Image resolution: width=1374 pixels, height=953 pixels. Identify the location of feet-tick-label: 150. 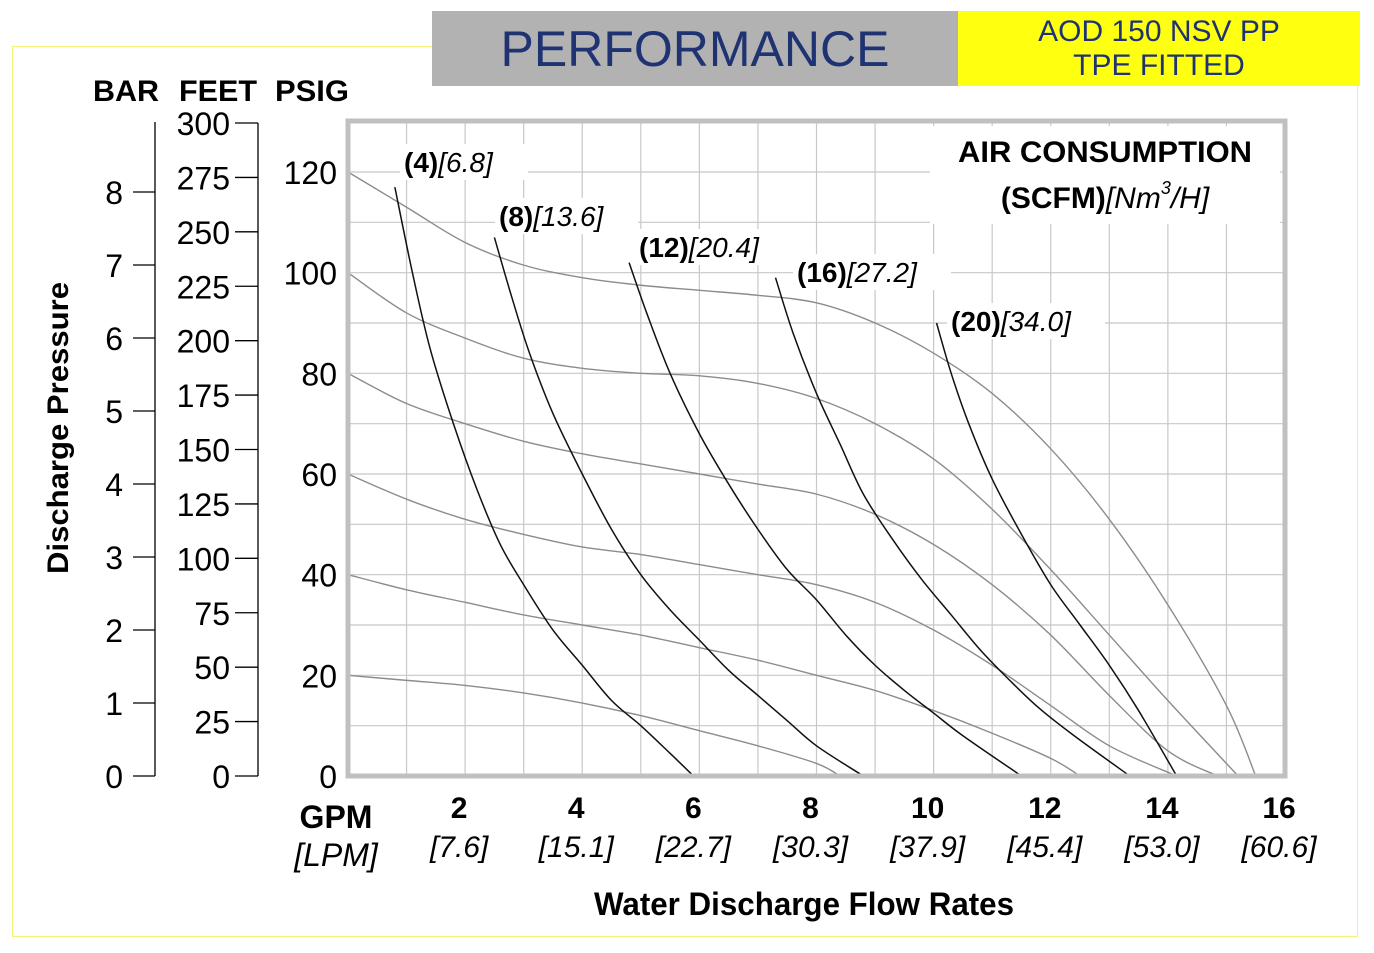
(203, 451).